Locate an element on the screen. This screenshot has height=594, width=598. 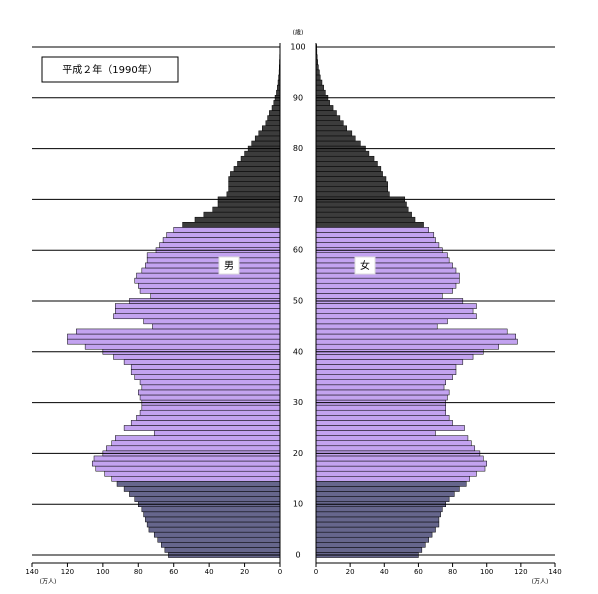
y-tick-label: 40 is located at coordinates (298, 351).